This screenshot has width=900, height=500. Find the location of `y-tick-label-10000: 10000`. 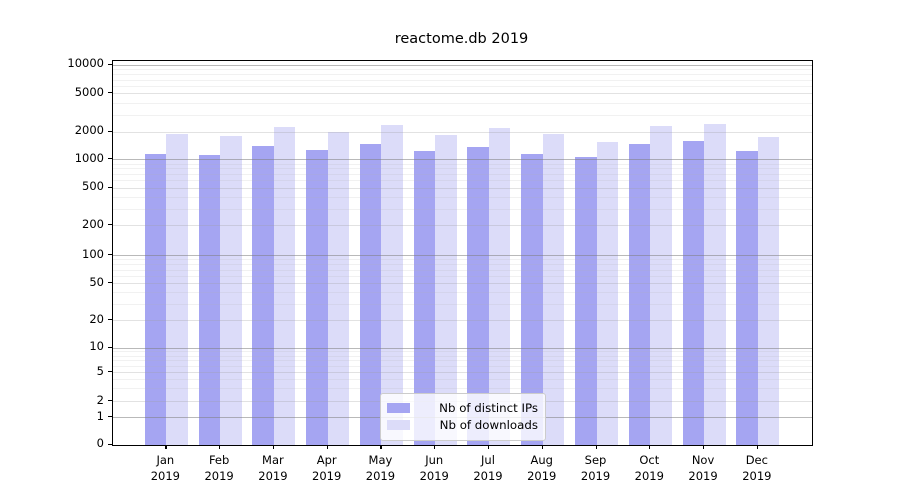

y-tick-label-10000: 10000 is located at coordinates (85, 63).